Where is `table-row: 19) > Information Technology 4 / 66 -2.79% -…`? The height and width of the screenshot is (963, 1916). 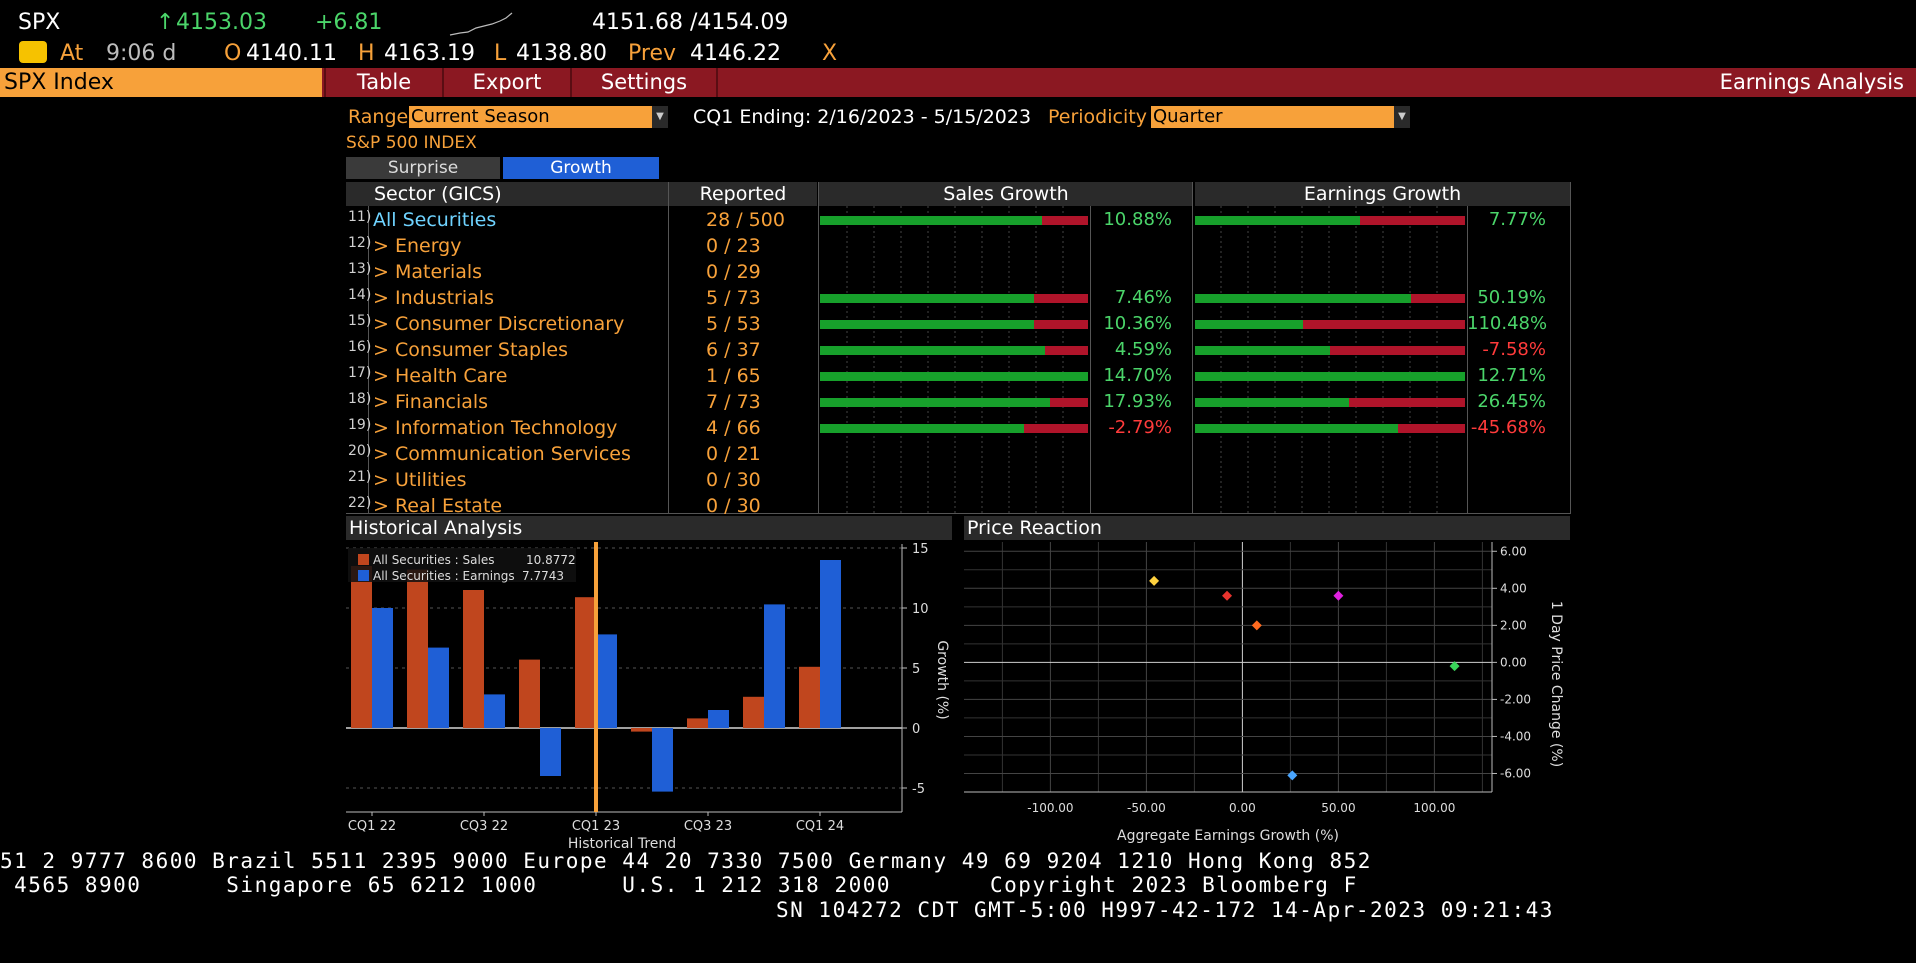 table-row: 19) > Information Technology 4 / 66 -2.79% -… is located at coordinates (958, 428).